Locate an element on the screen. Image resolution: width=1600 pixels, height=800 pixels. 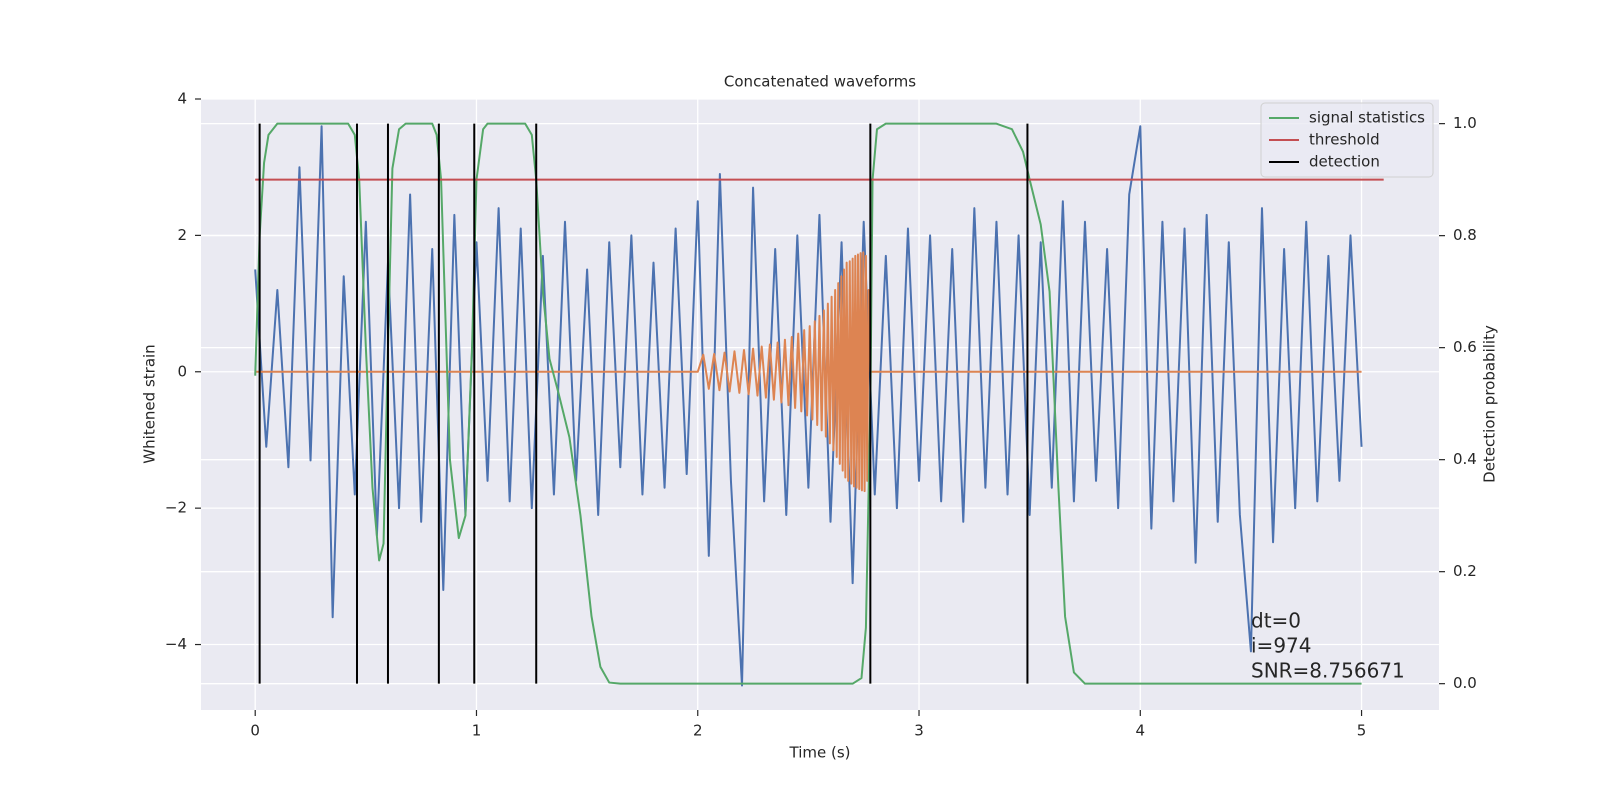
x-tick-label: 4 is located at coordinates (1141, 731).